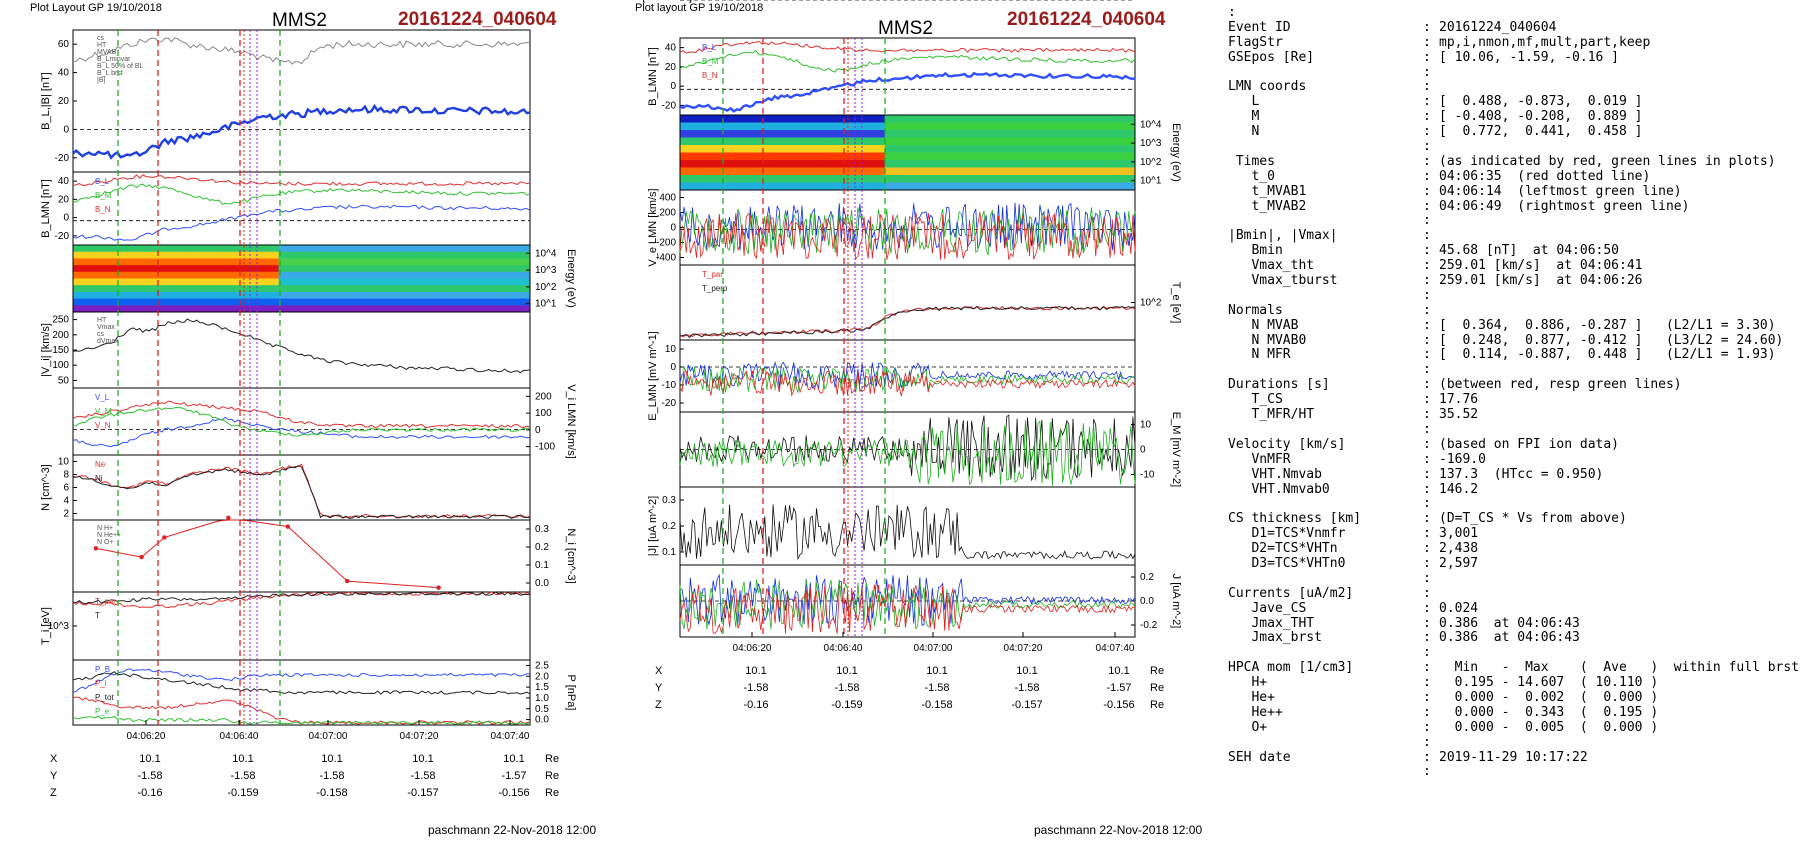 This screenshot has height=841, width=1804. I want to click on series-line, so click(907, 608).